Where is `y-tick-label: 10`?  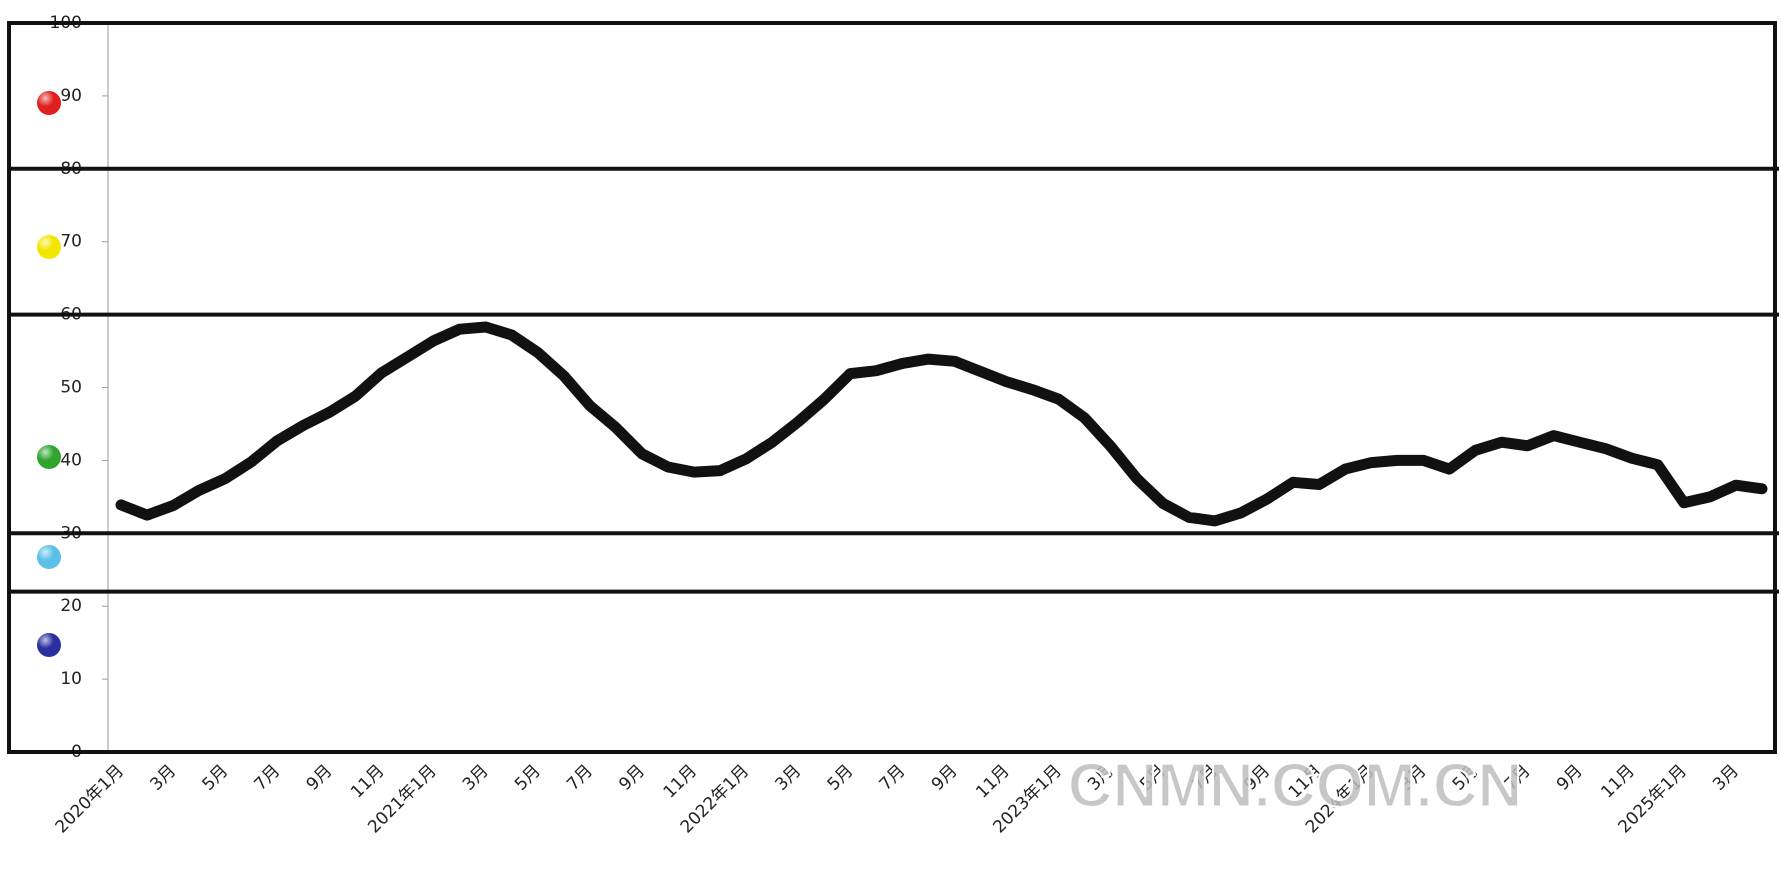 y-tick-label: 10 is located at coordinates (71, 679).